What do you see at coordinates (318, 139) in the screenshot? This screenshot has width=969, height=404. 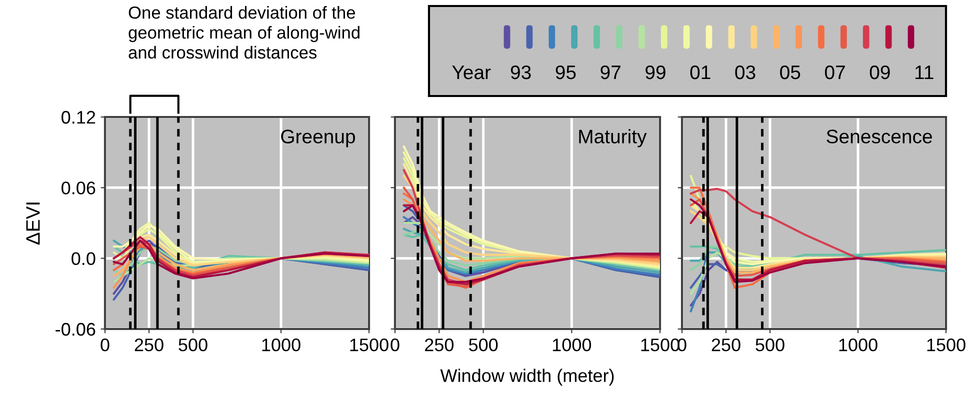 I see `text: Greenup` at bounding box center [318, 139].